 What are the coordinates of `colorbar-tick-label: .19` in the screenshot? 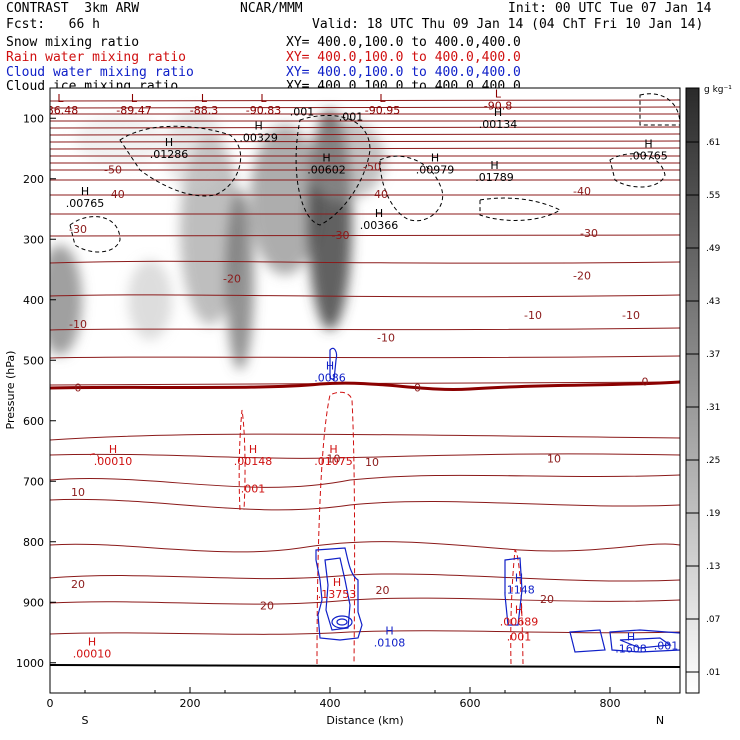 It's located at (713, 514).